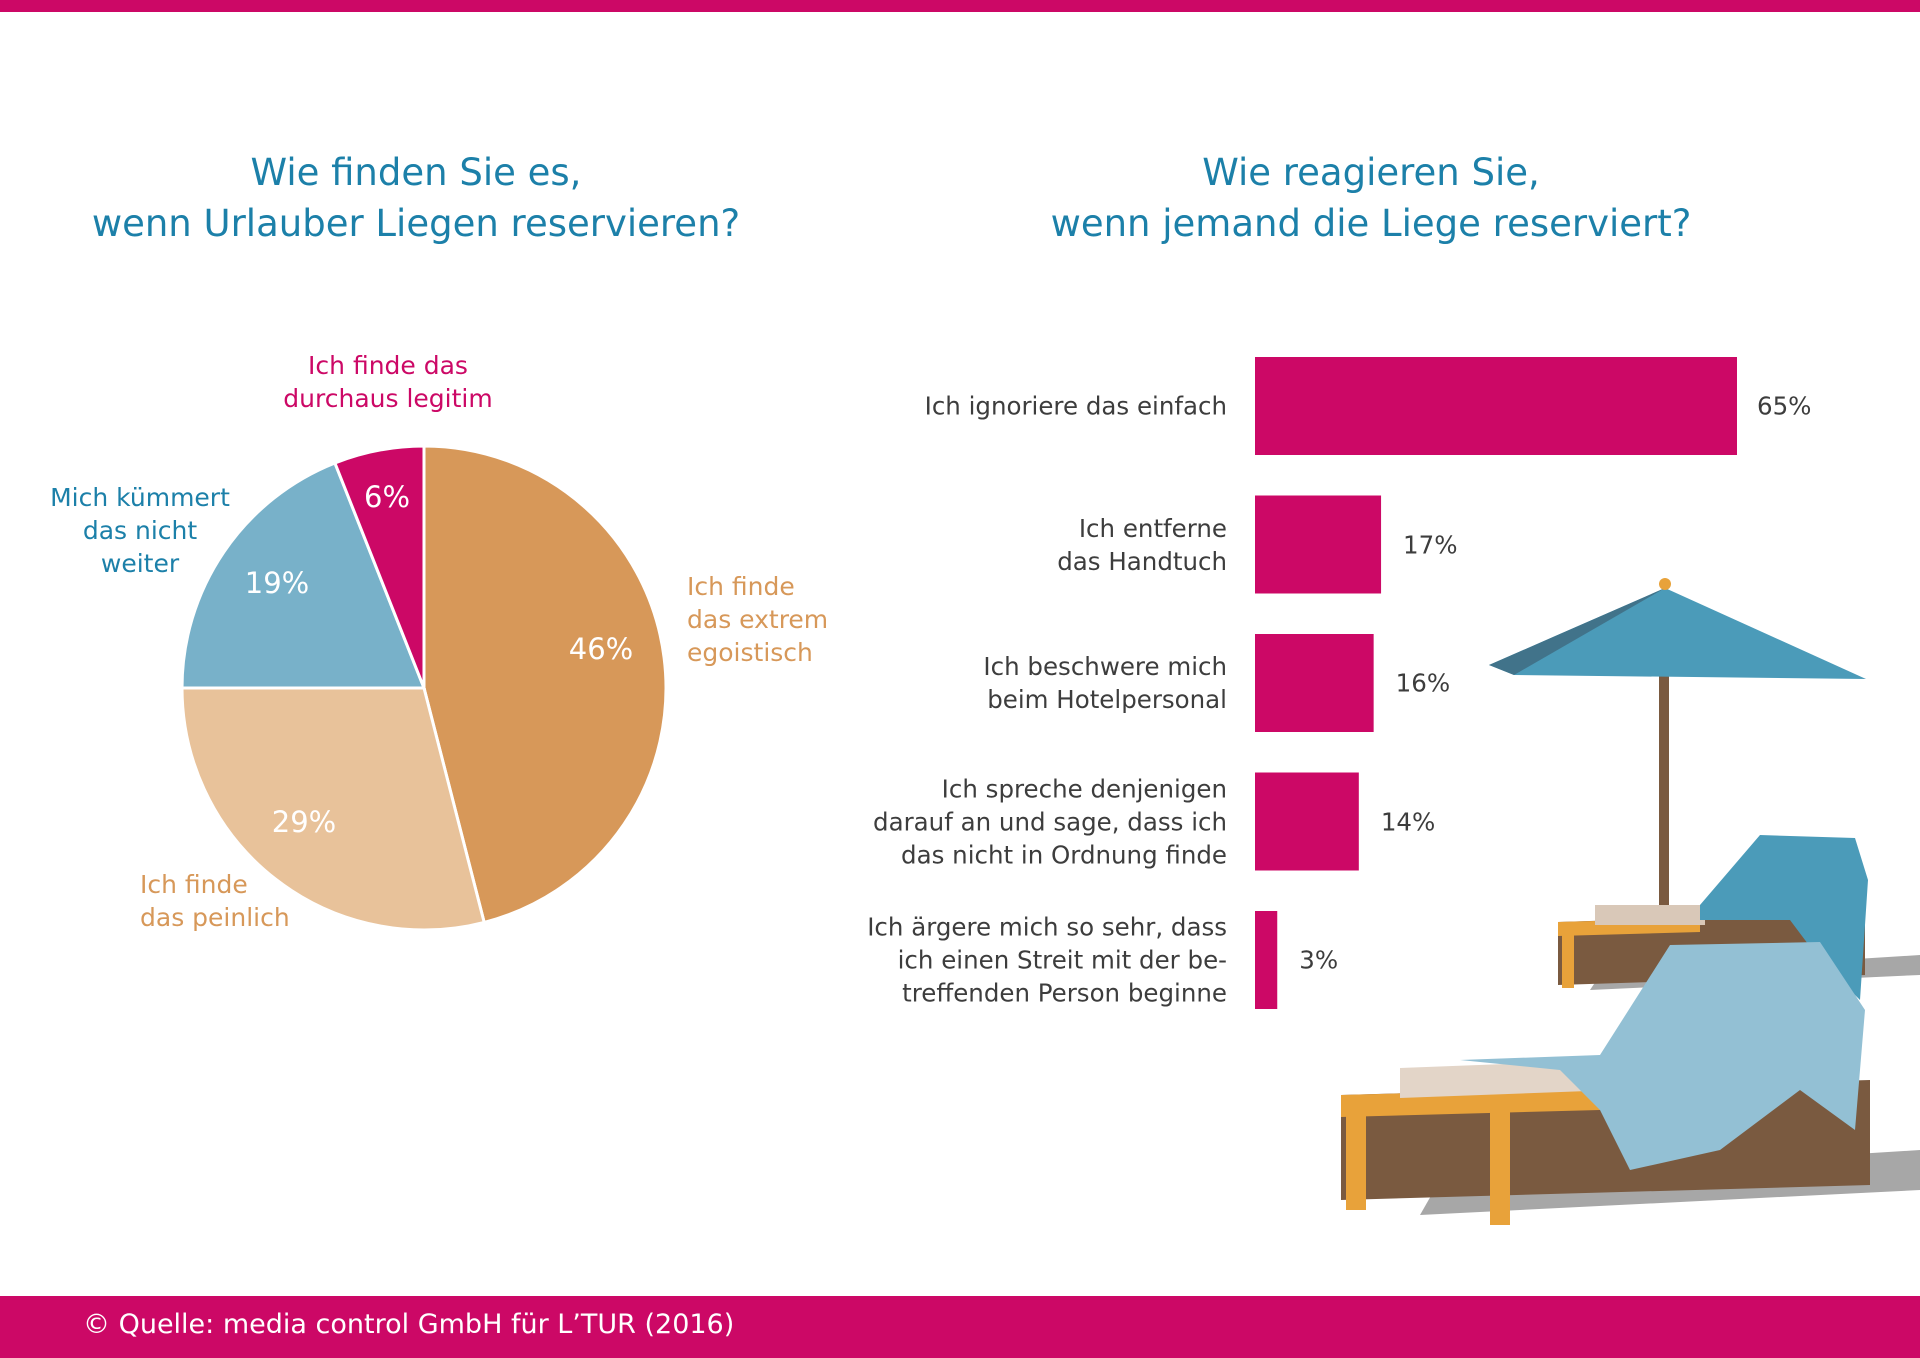 This screenshot has width=1920, height=1358. What do you see at coordinates (387, 497) in the screenshot?
I see `pie-value-label: 6%` at bounding box center [387, 497].